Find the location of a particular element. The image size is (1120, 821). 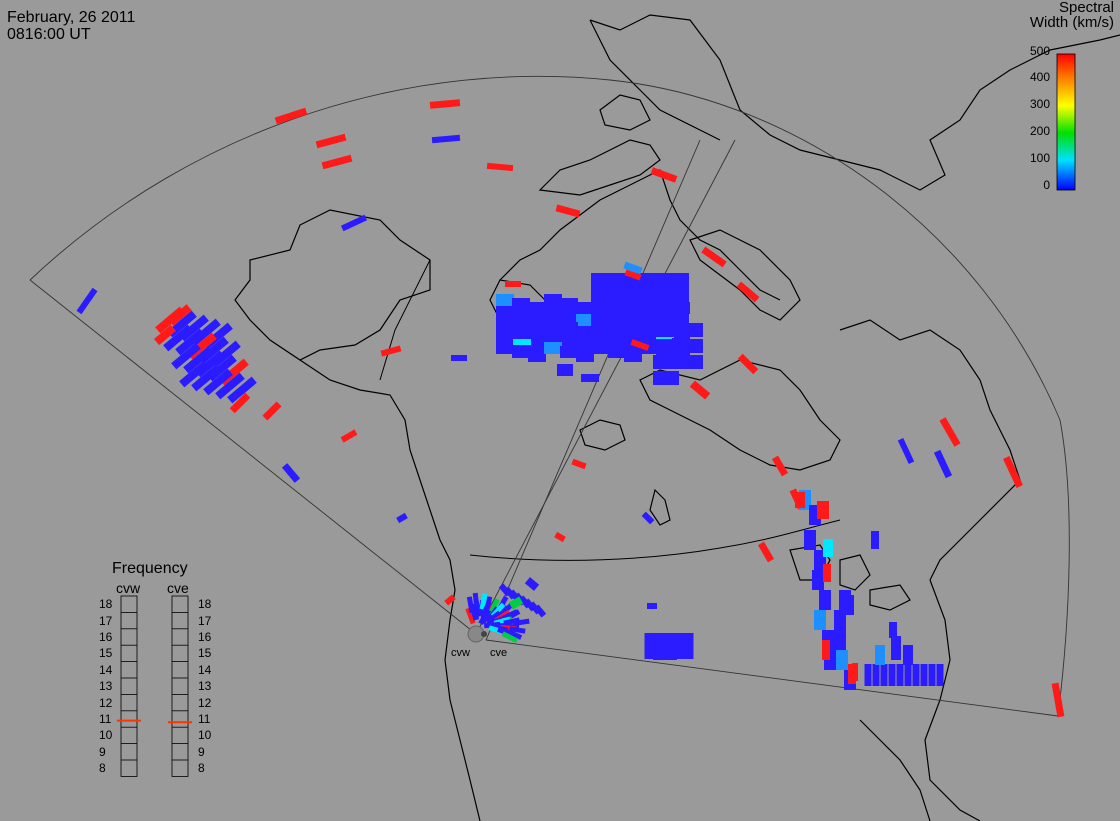

hudson-bay is located at coordinates (740, 415).